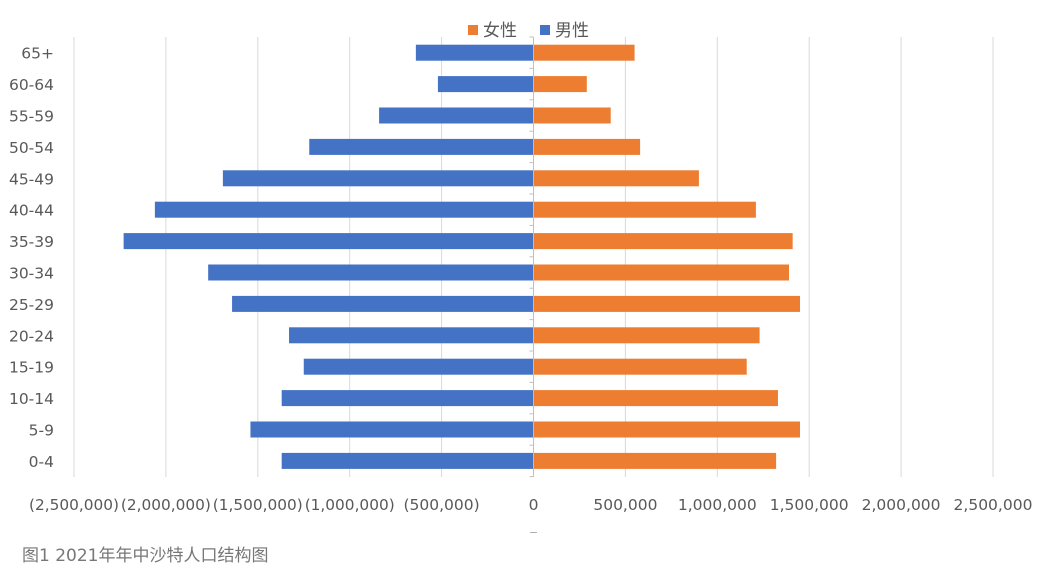 The height and width of the screenshot is (576, 1053). I want to click on y-tick-label: 10-14, so click(31, 399).